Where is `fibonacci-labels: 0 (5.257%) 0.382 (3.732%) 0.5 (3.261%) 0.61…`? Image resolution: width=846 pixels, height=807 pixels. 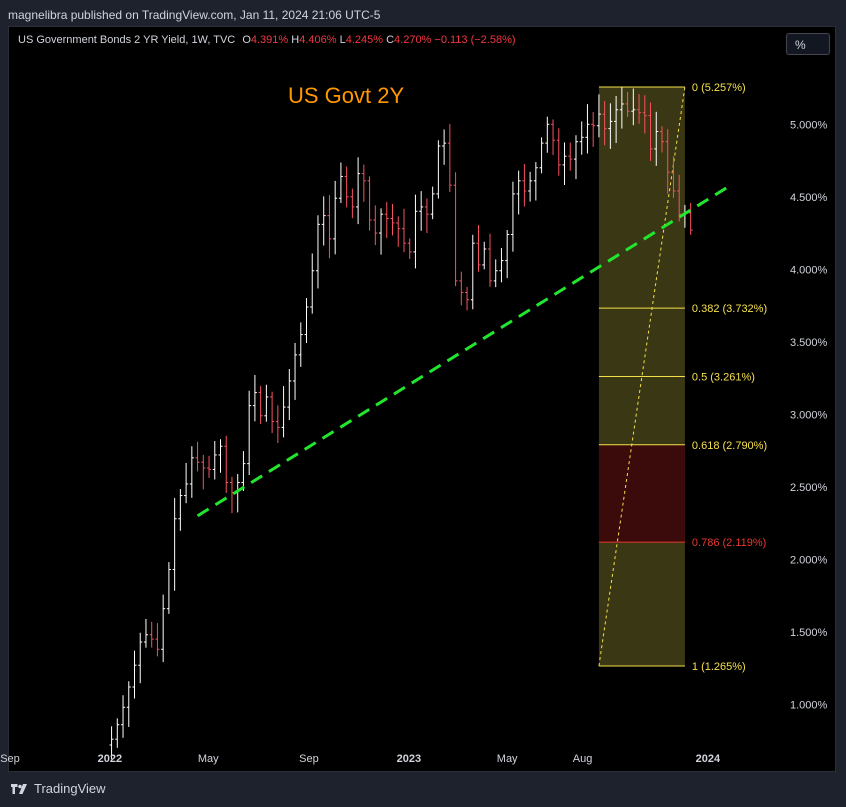 fibonacci-labels: 0 (5.257%) 0.382 (3.732%) 0.5 (3.261%) 0.61… is located at coordinates (729, 377).